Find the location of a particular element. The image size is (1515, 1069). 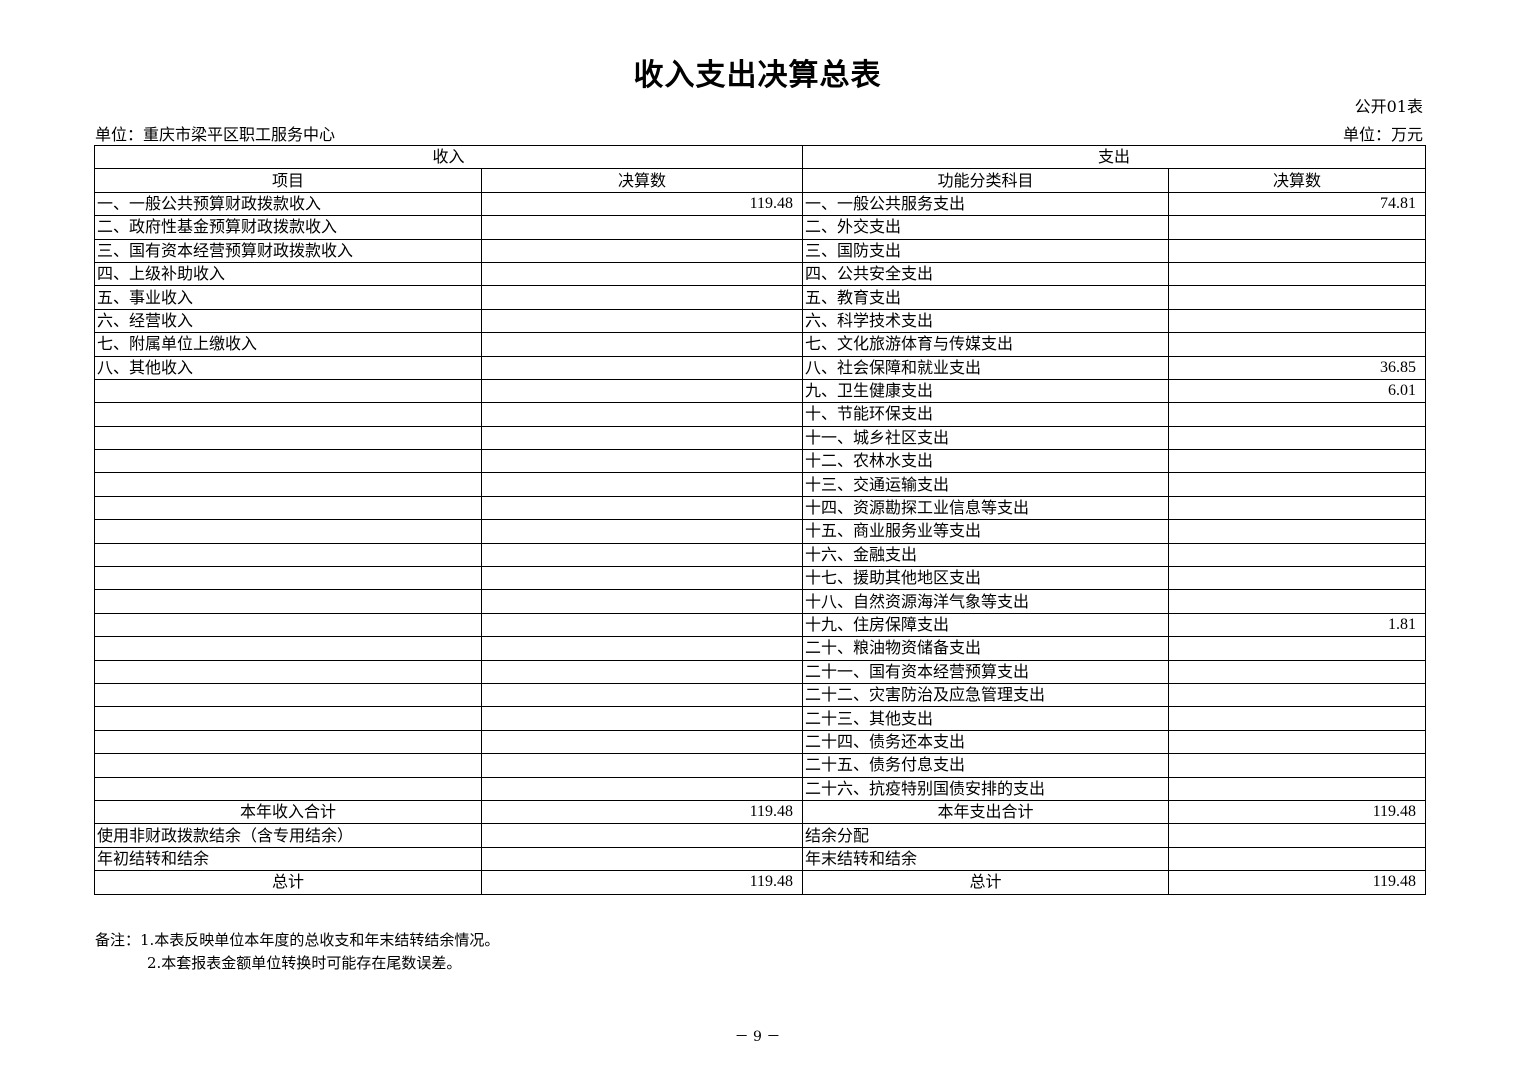

expense-item-cell: 十八、自然资源海洋气象等支出 is located at coordinates (986, 601).